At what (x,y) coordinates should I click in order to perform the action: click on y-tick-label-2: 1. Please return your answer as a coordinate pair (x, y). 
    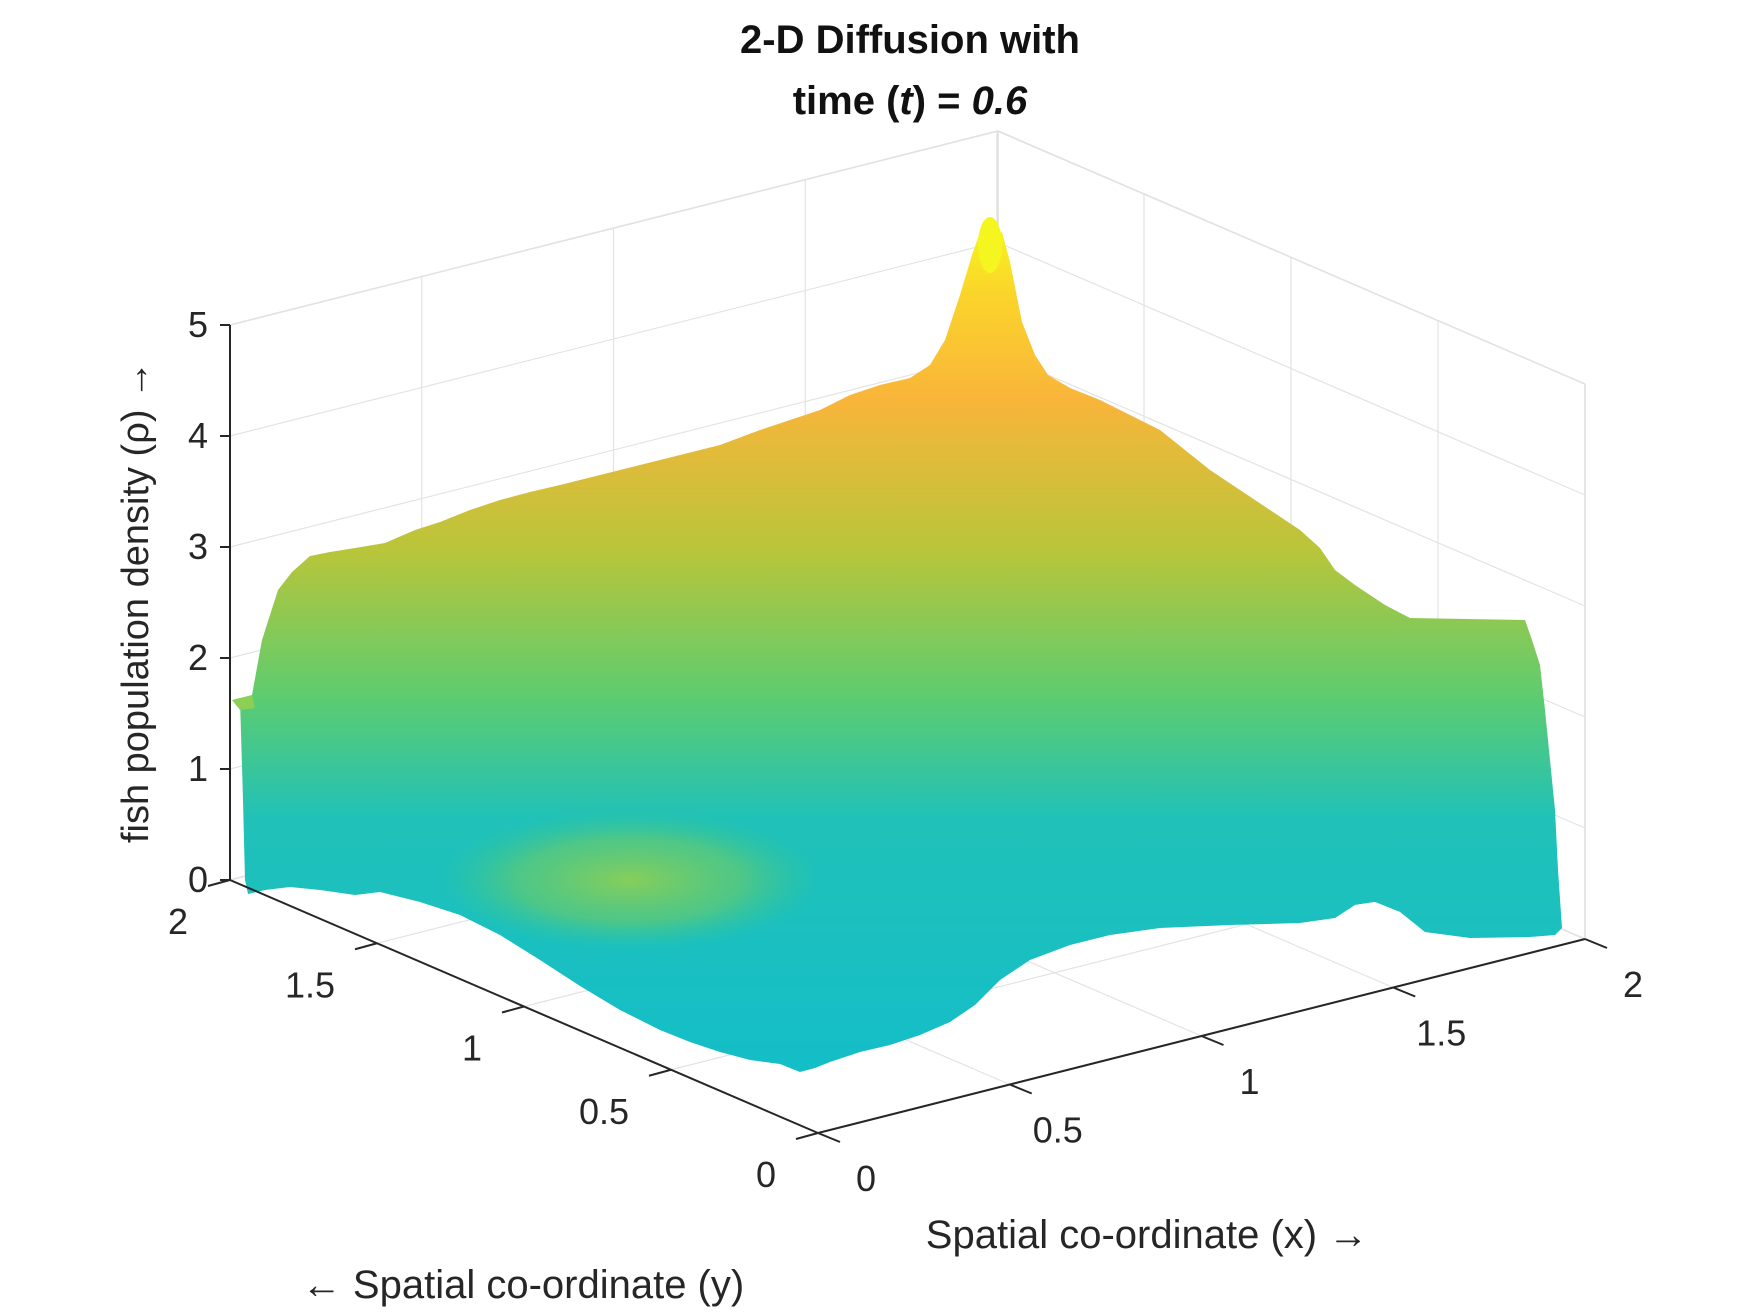
    Looking at the image, I should click on (472, 1048).